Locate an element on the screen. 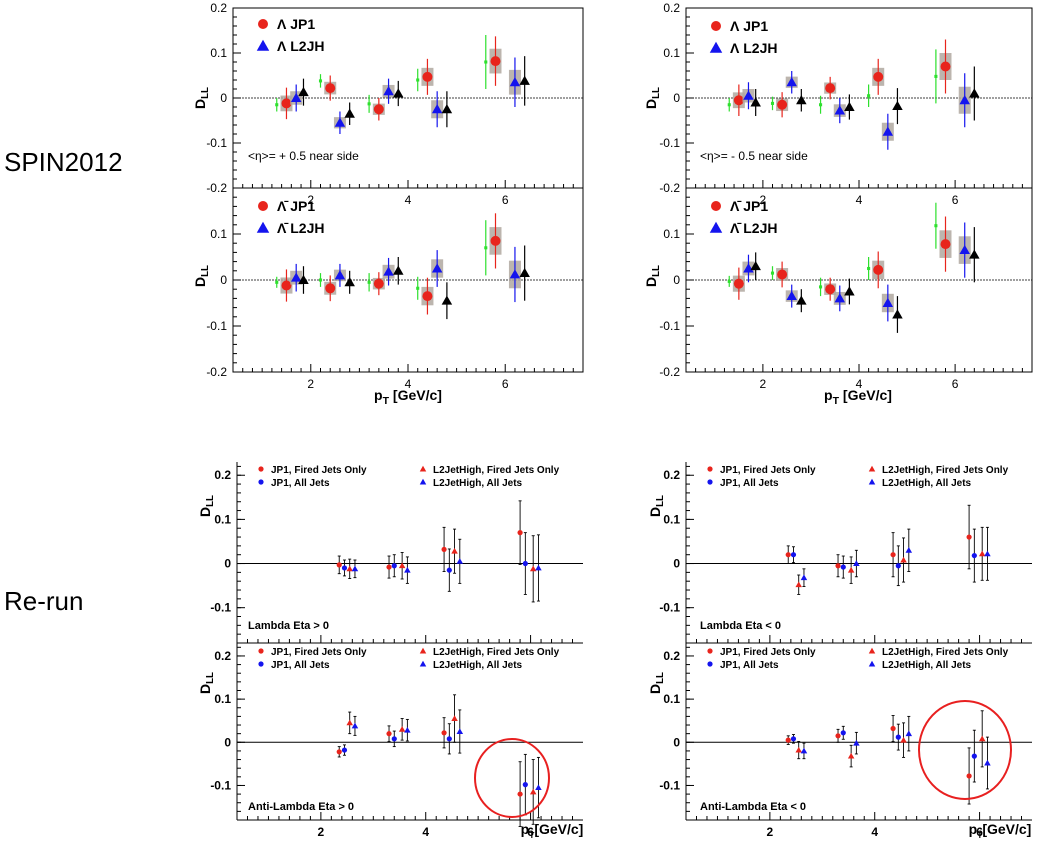  legend-entry: Λ̄ L2JH is located at coordinates (300, 228).